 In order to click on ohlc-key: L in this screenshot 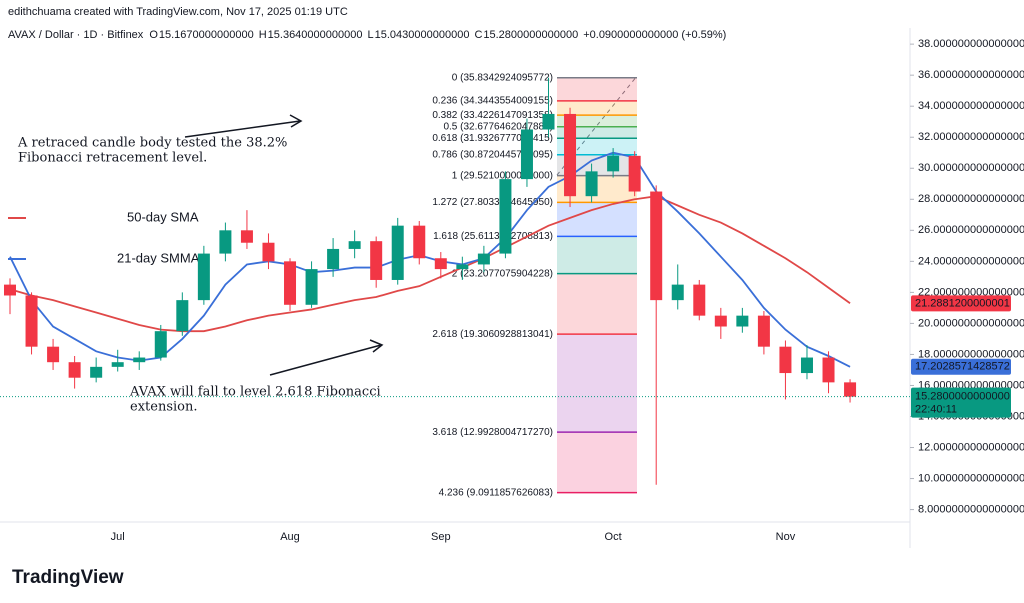, I will do `click(370, 35)`.